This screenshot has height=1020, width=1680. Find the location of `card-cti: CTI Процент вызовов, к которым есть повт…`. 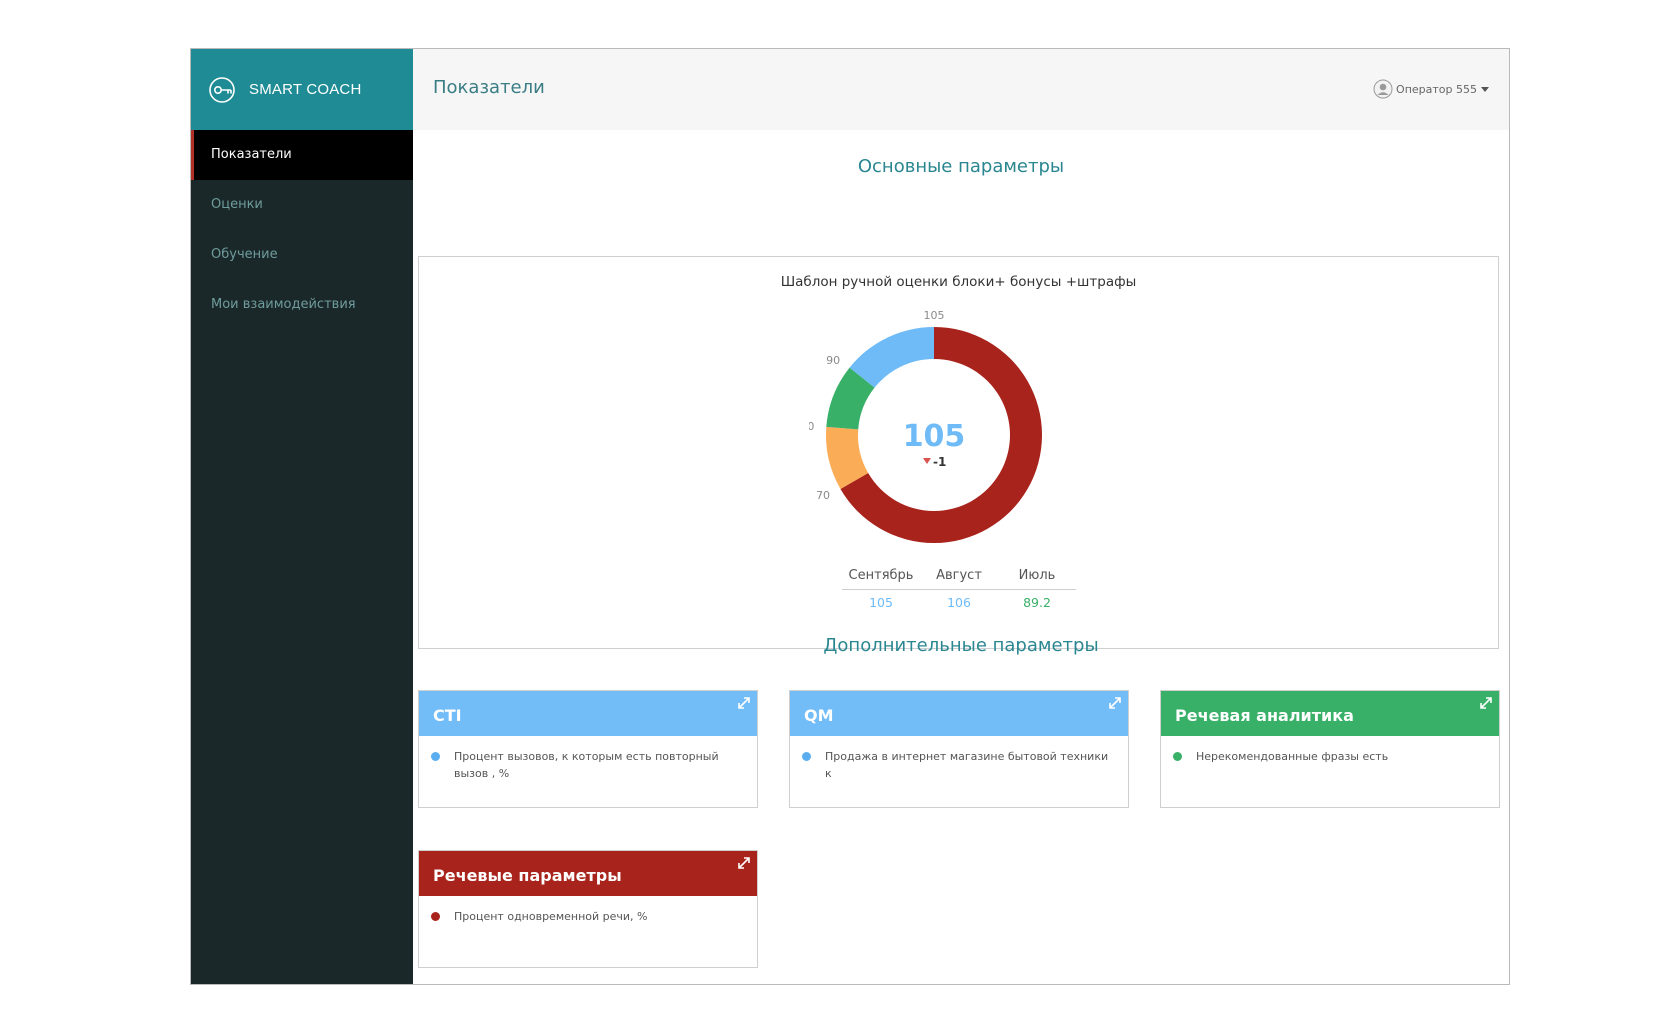

card-cti: CTI Процент вызовов, к которым есть повт… is located at coordinates (588, 749).